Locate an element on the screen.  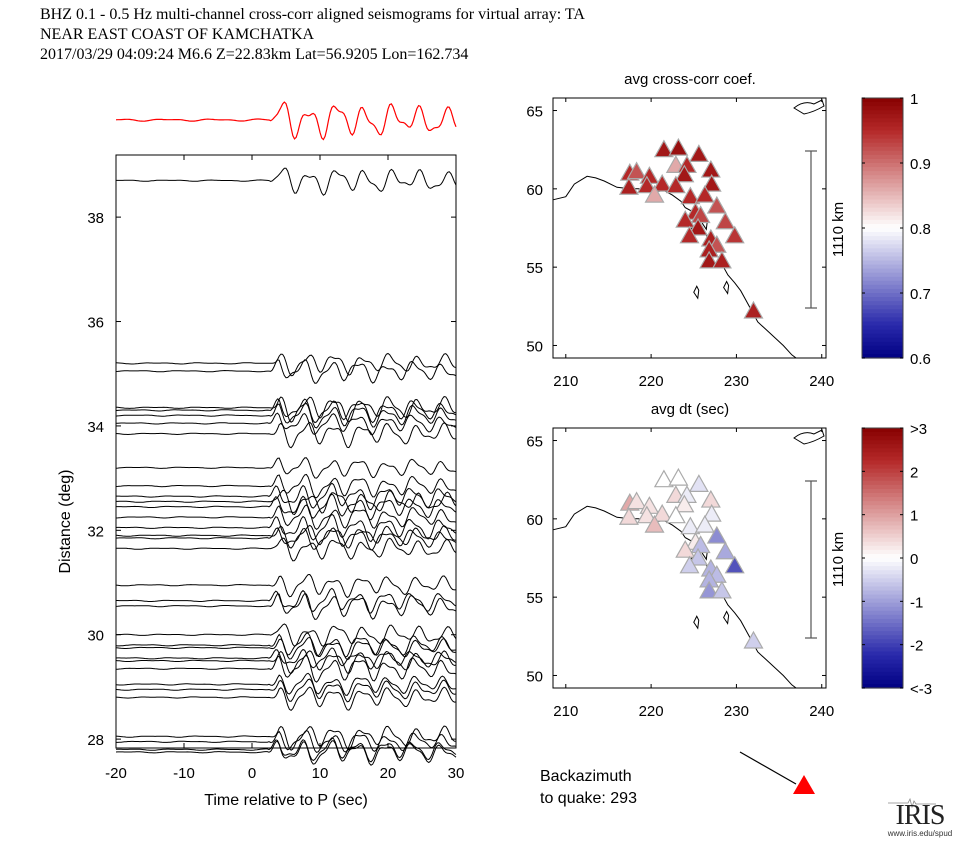
x-axis-label: Time relative to P (sec) is located at coordinates (286, 800).